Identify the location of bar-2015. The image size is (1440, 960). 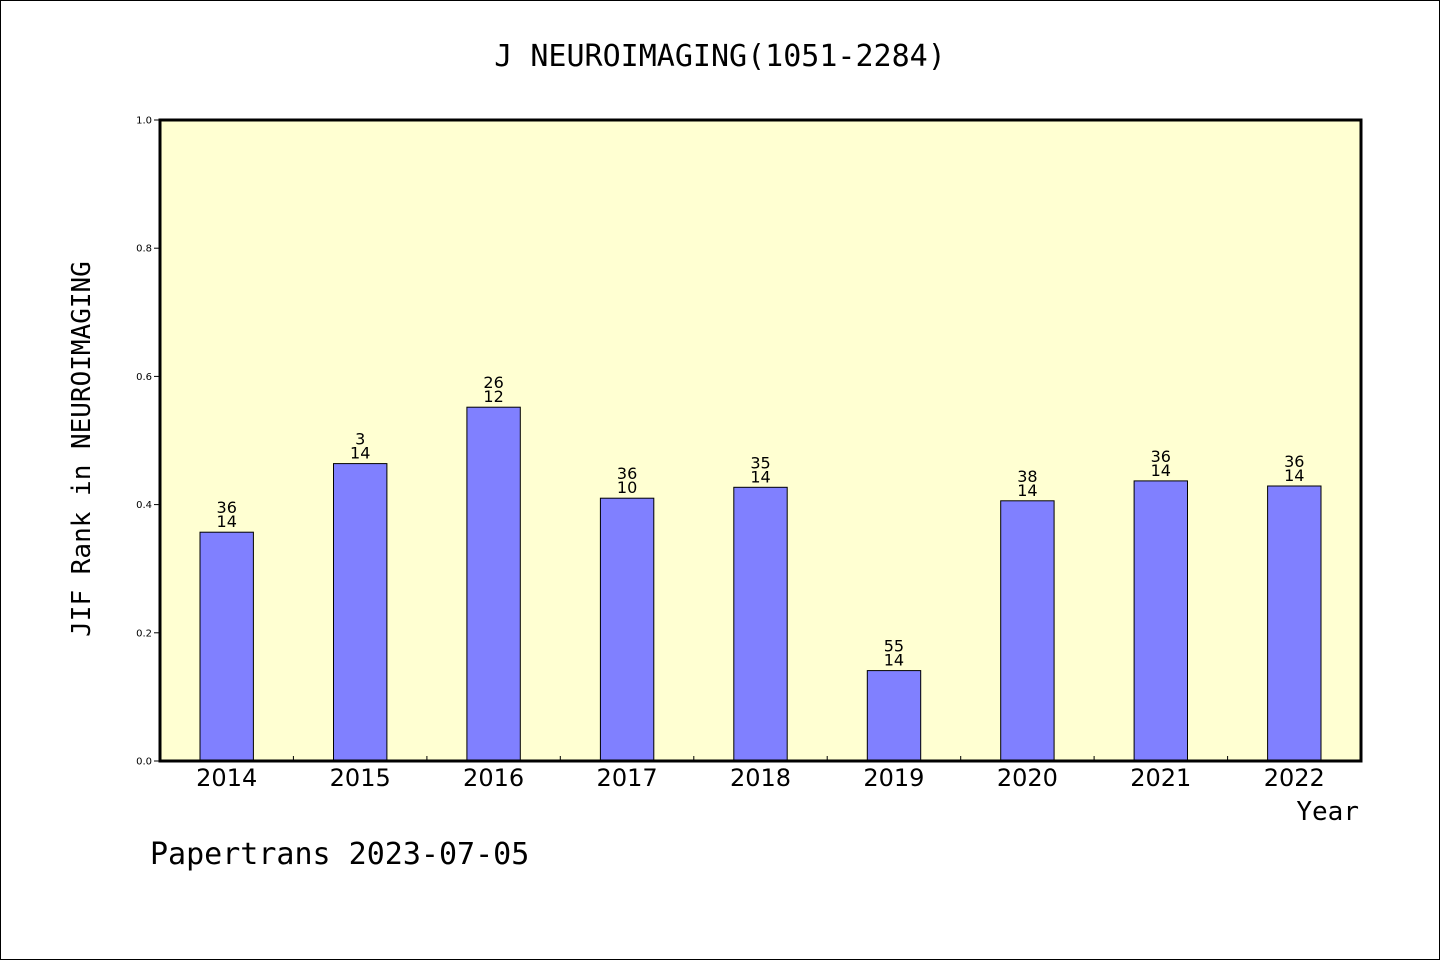
(360, 612).